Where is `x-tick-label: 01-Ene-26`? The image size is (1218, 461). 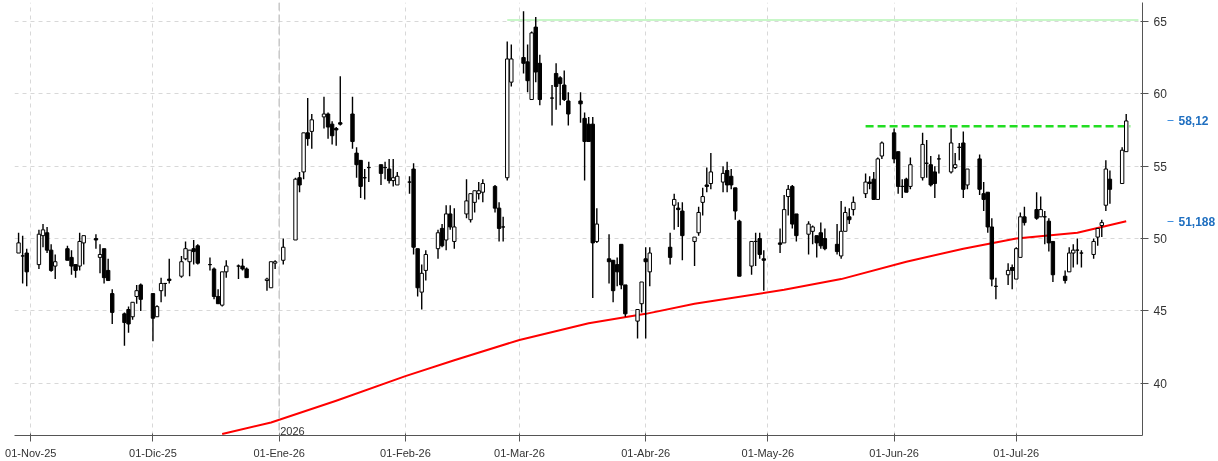
x-tick-label: 01-Ene-26 is located at coordinates (279, 452).